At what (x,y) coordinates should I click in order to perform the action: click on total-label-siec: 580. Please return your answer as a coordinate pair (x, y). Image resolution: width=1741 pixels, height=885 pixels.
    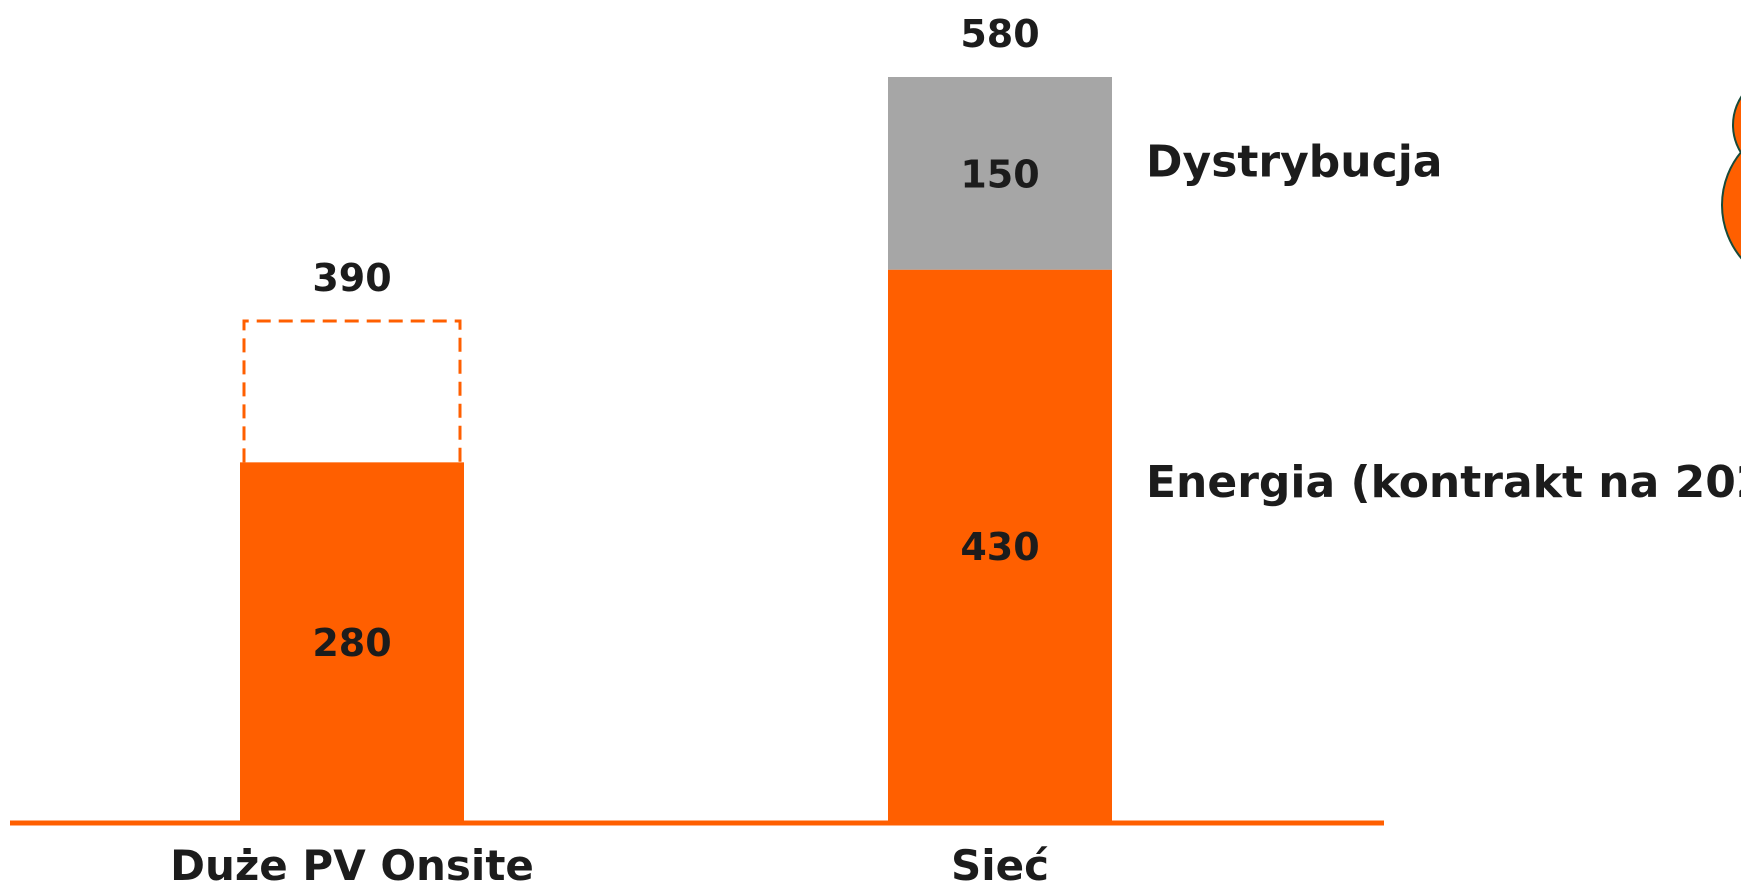
    Looking at the image, I should click on (999, 34).